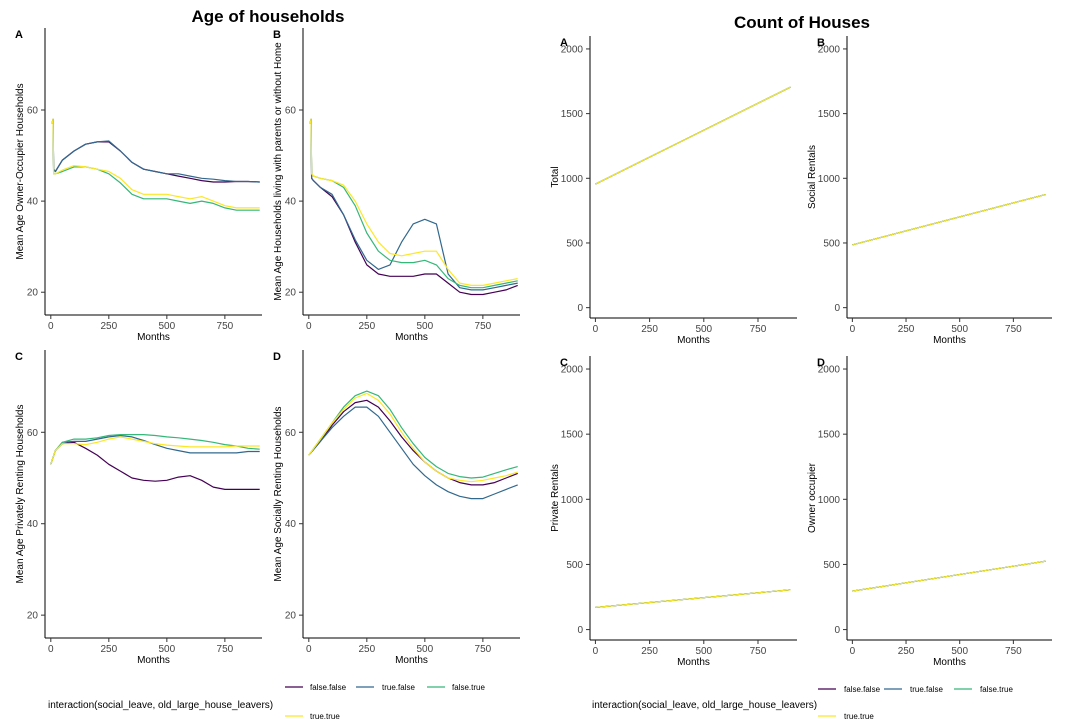  What do you see at coordinates (51, 326) in the screenshot?
I see `x-tick-label-age-a: 0` at bounding box center [51, 326].